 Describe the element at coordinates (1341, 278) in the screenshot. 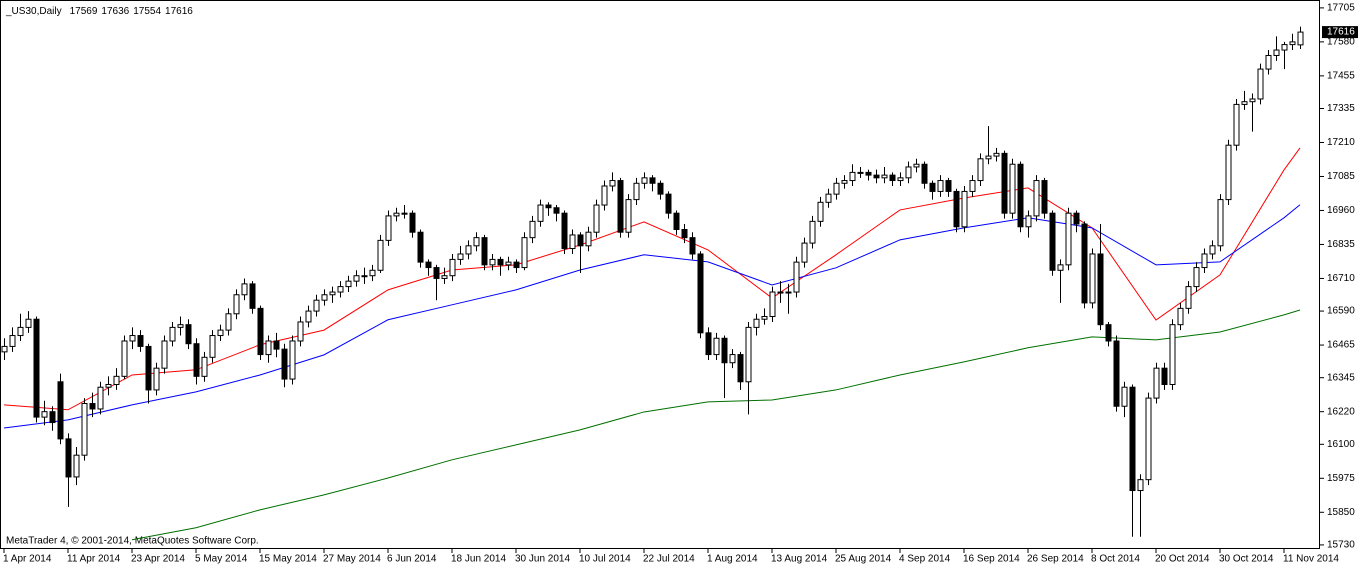

I see `y-tick-label: 16710` at that location.